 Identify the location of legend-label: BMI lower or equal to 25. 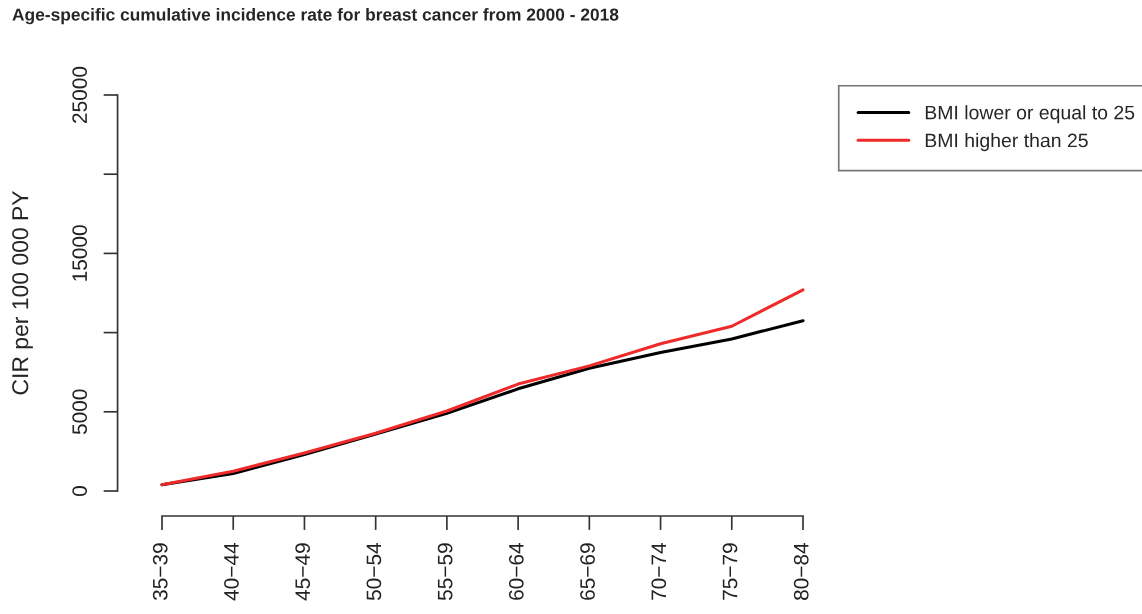
(1030, 114).